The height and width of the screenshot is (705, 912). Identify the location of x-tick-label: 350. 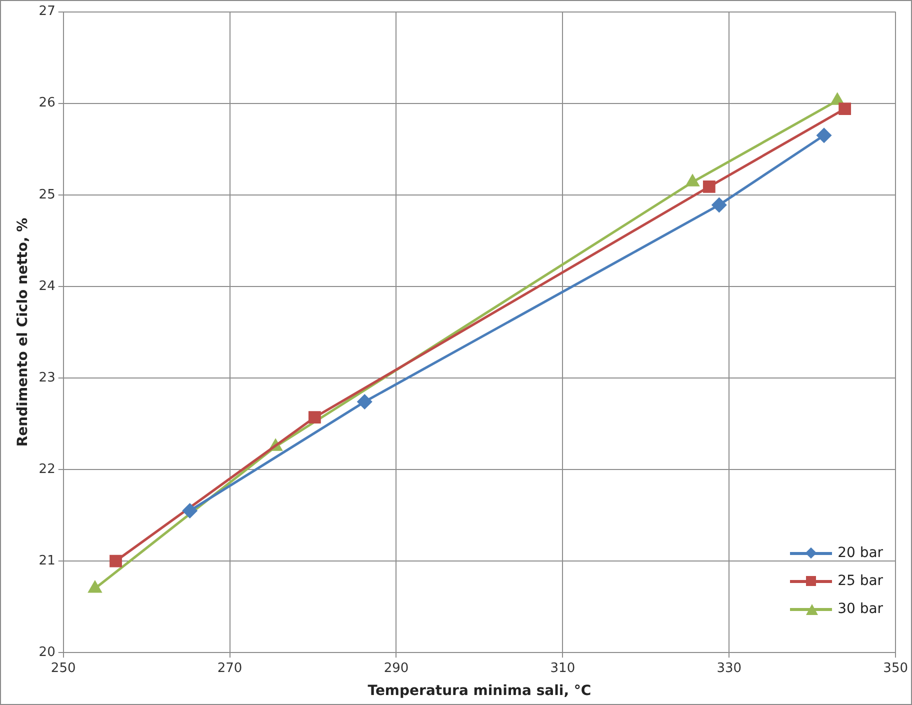
(895, 668).